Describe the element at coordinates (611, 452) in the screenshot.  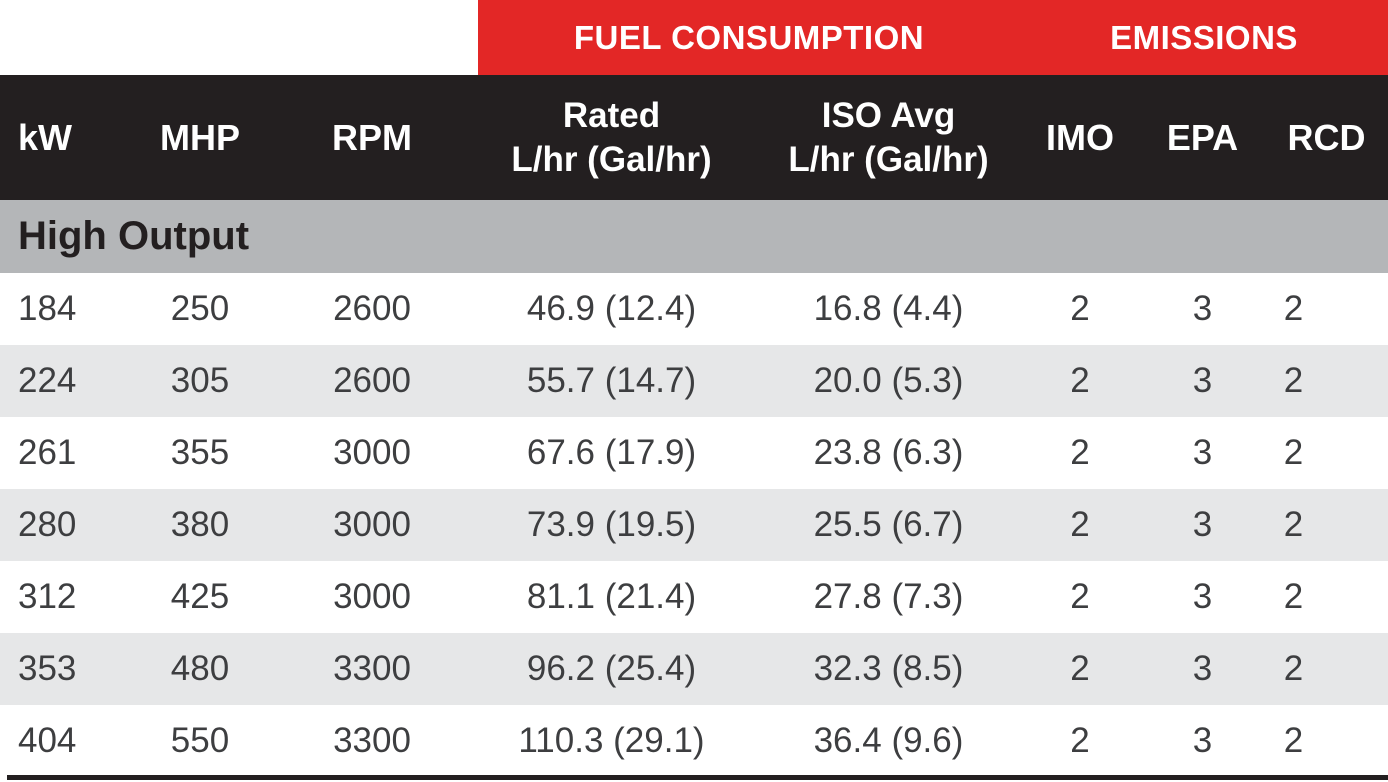
I see `cell-rated: 67.6 (17.9)` at that location.